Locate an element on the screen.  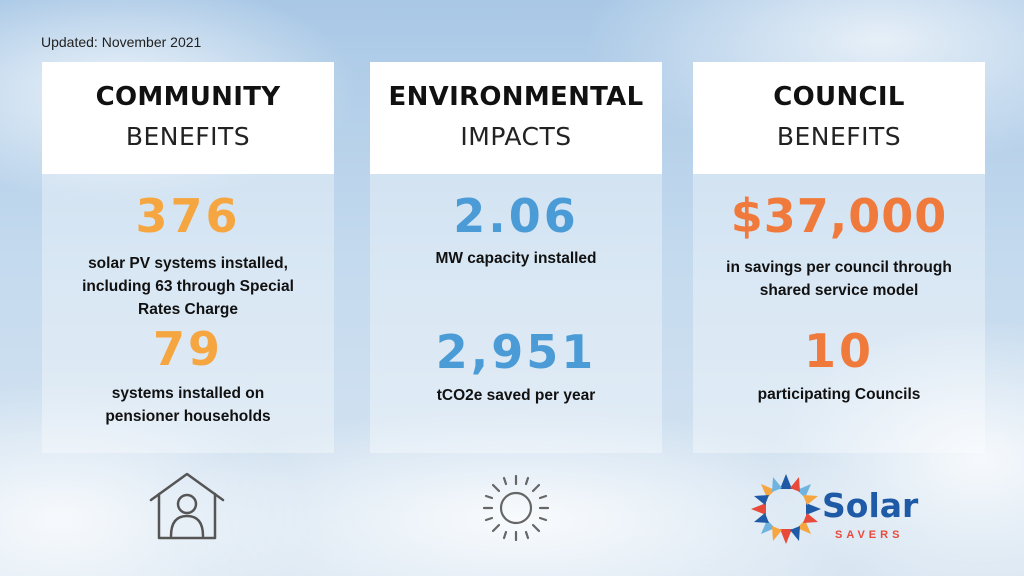
updated-date: Updated: November 2021 is located at coordinates (121, 42).